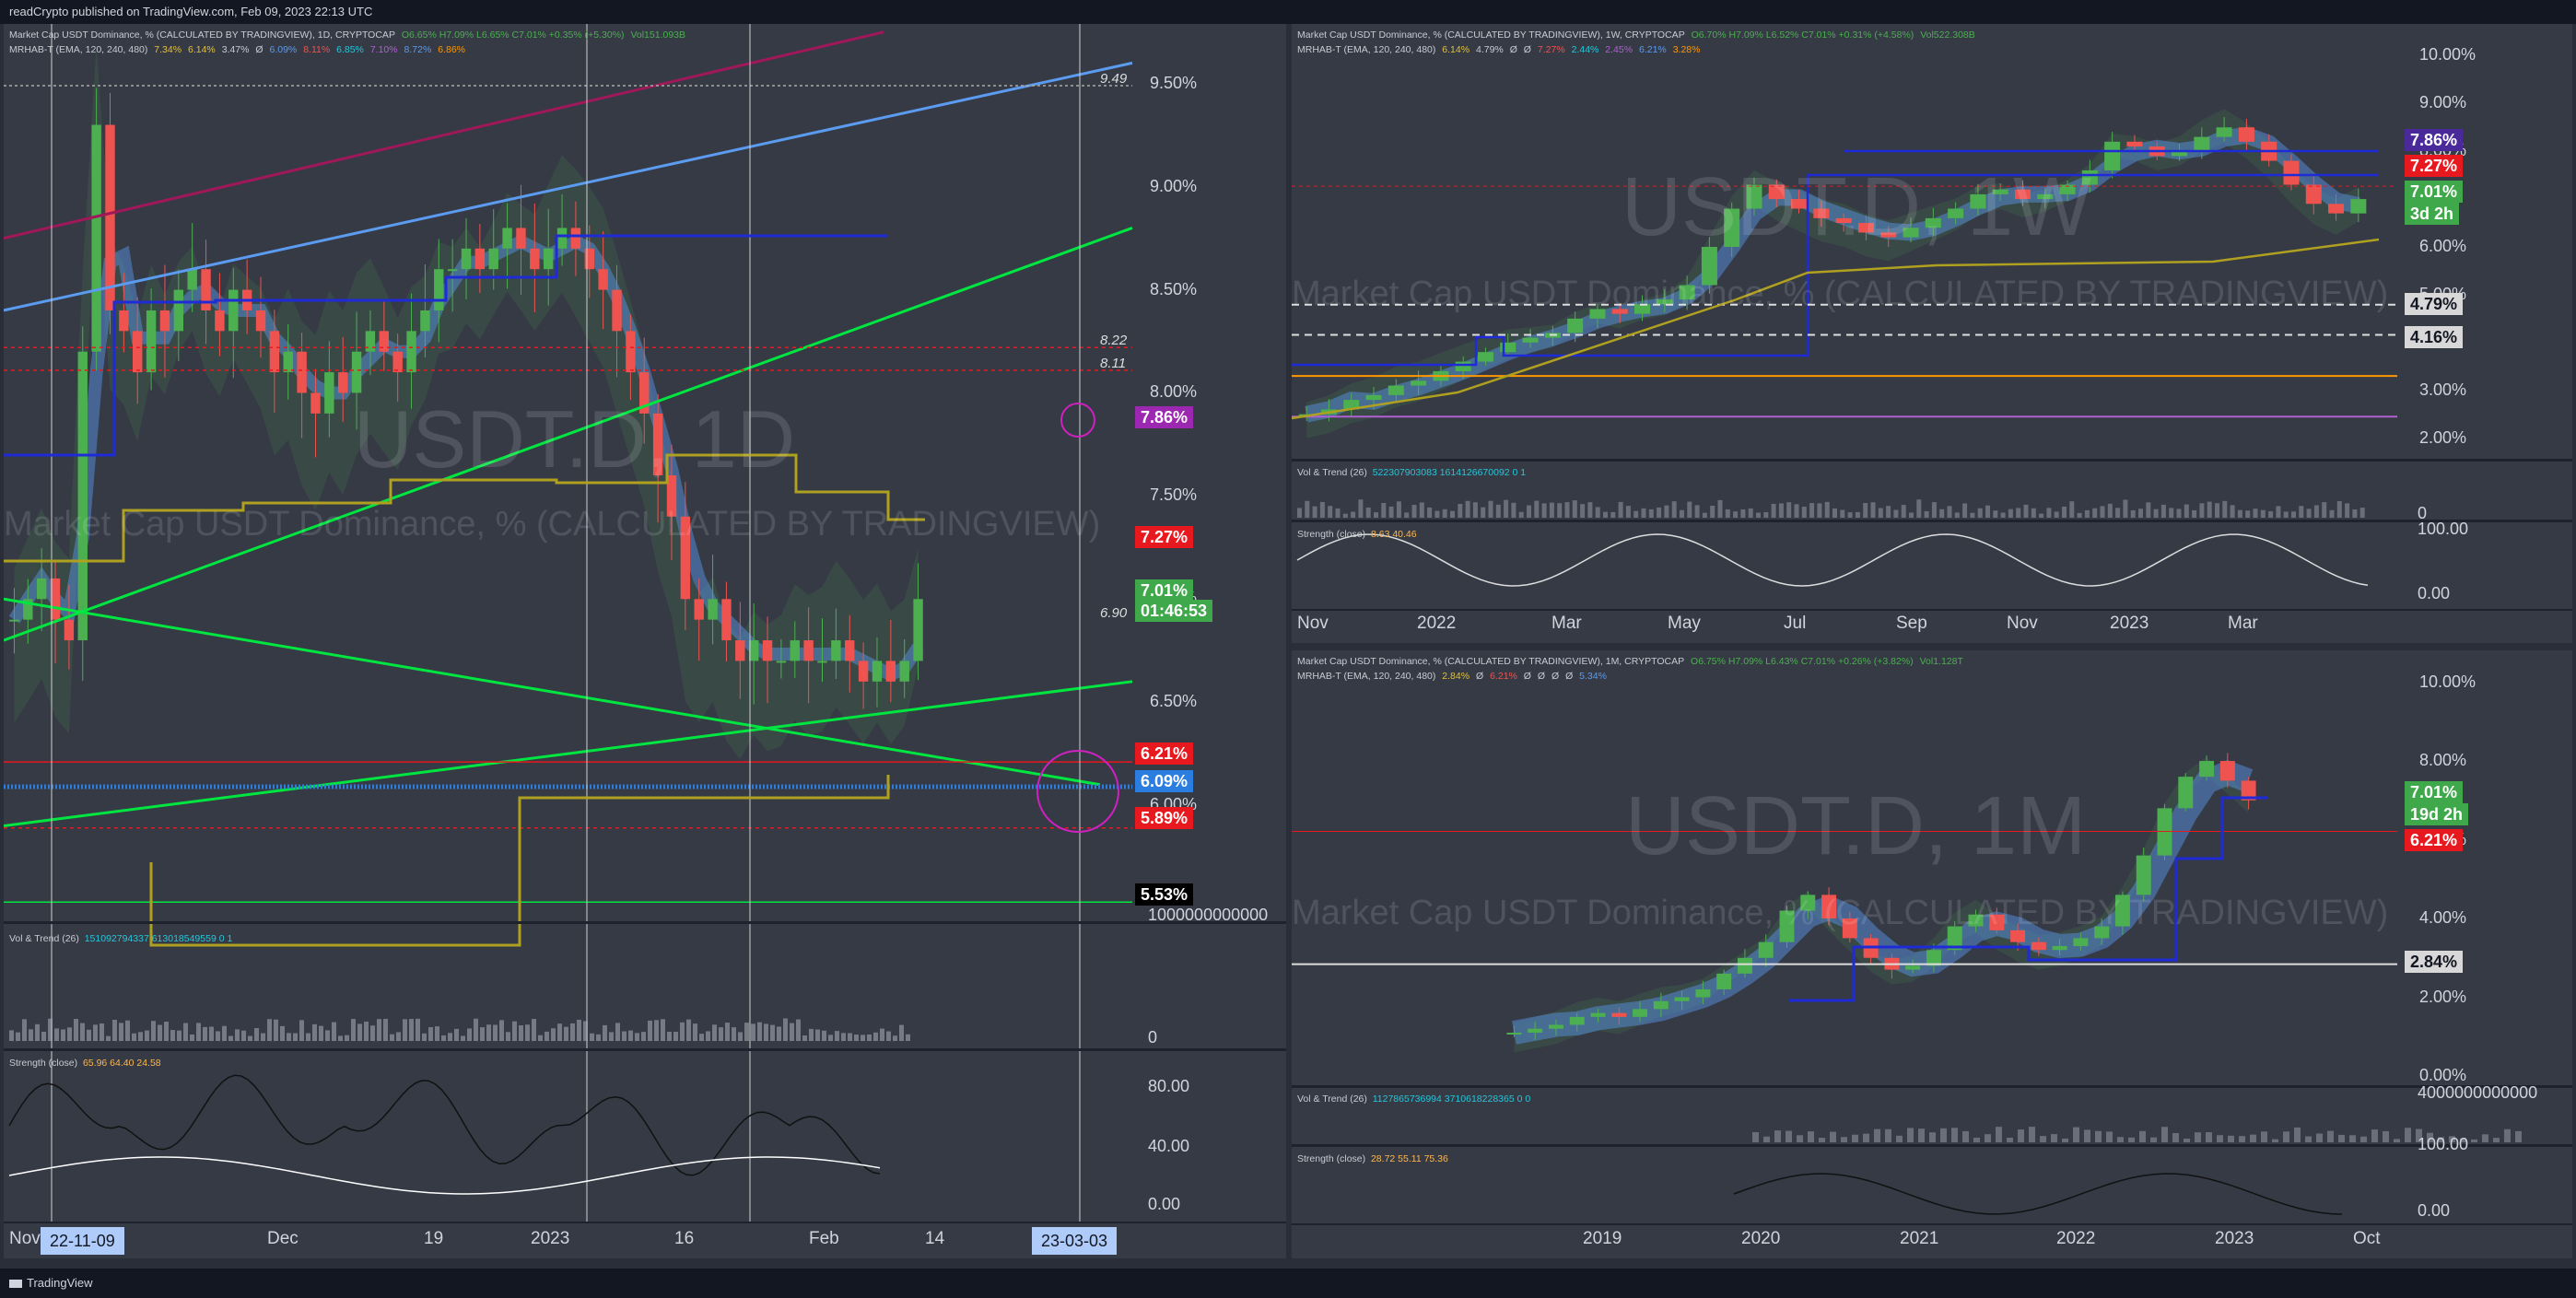  I want to click on daily-strength-title: Strength (close) 65.96 64.40 24.58, so click(85, 1063).